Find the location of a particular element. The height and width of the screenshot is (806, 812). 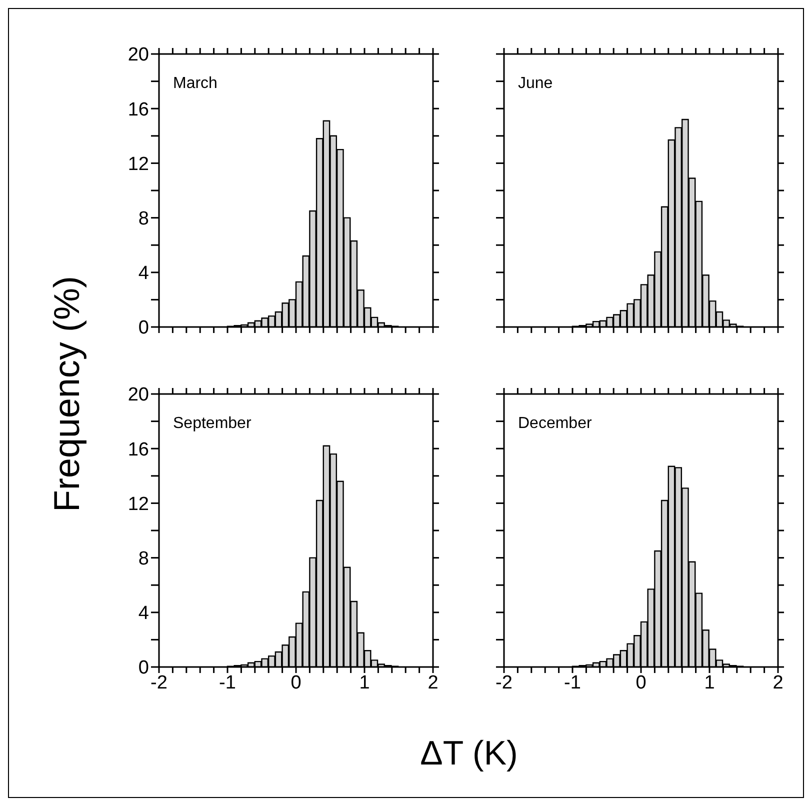

text: September is located at coordinates (212, 424).